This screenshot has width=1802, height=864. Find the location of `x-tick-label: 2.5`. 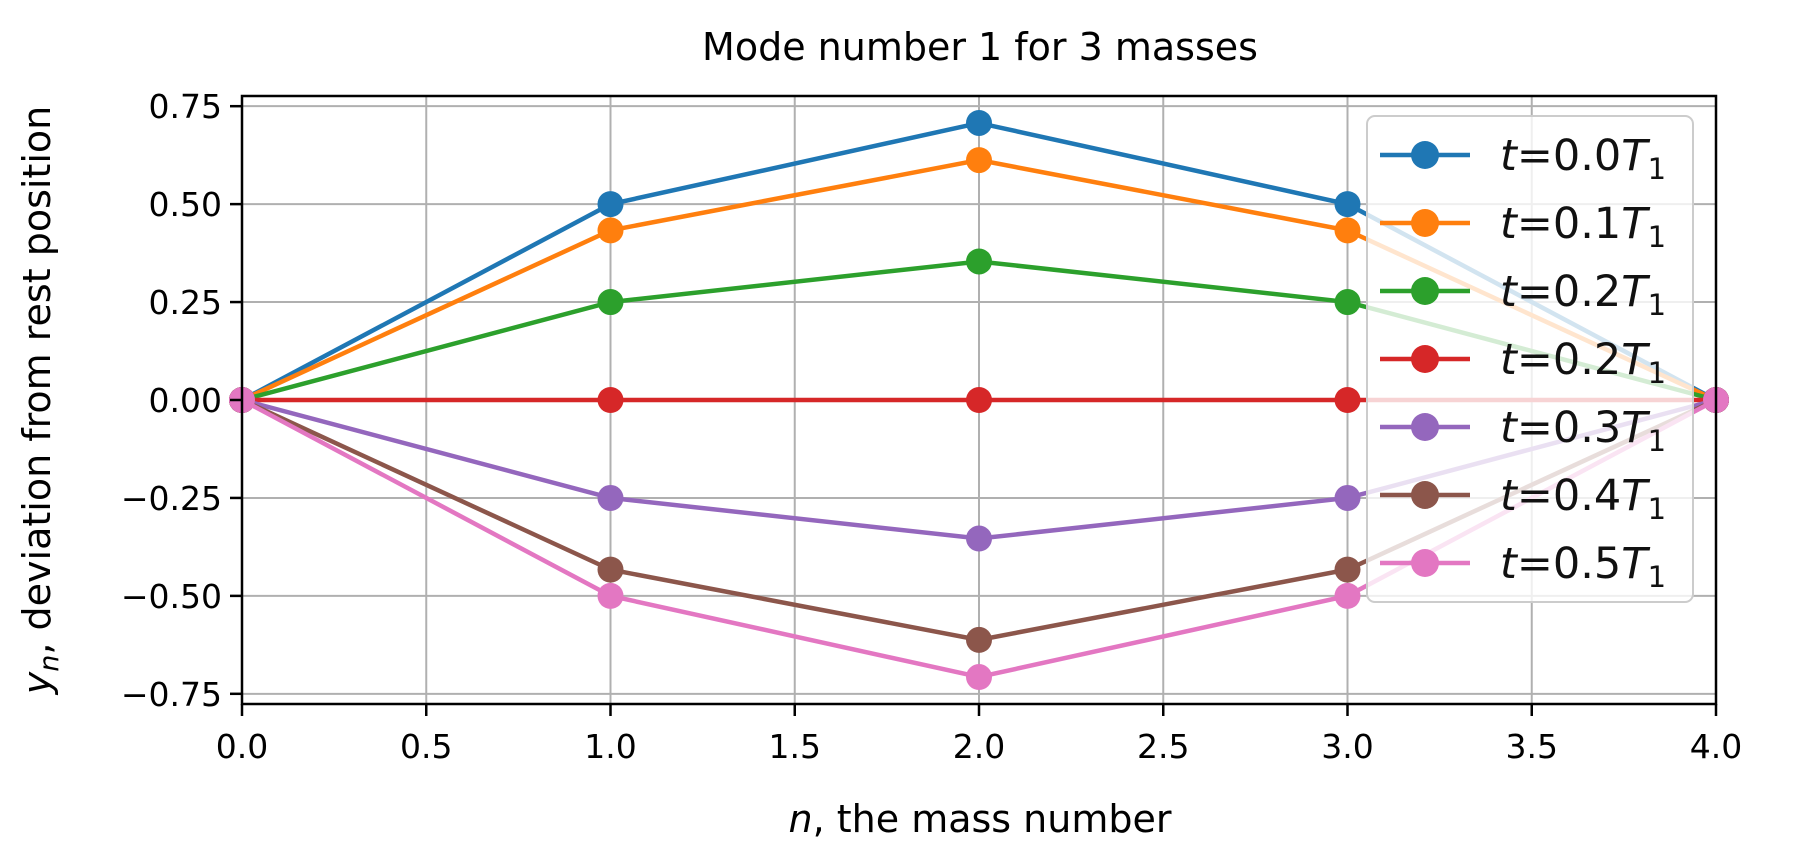

x-tick-label: 2.5 is located at coordinates (1163, 746).